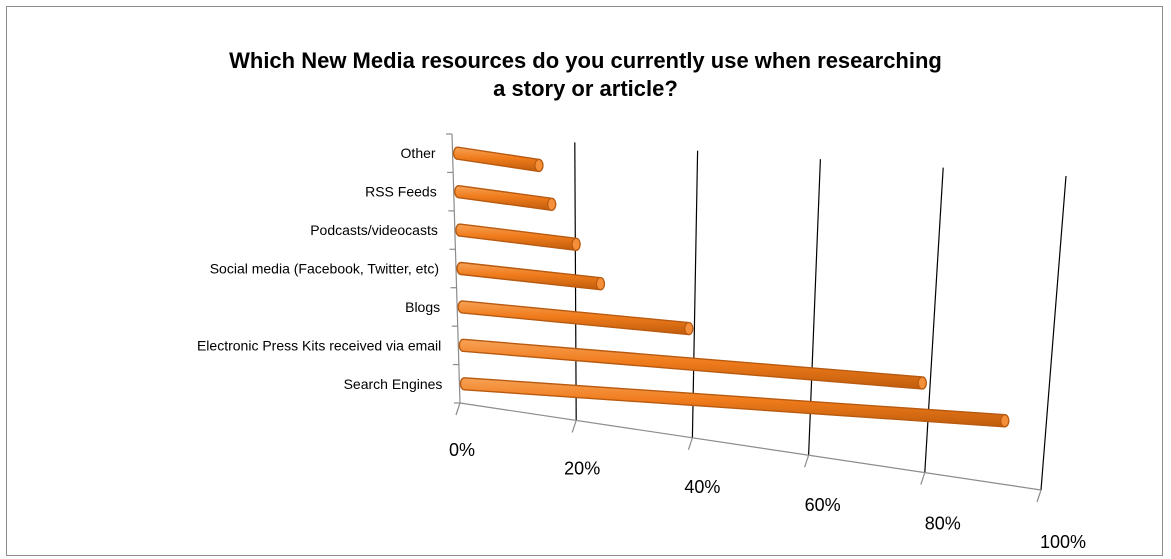 Image resolution: width=1171 pixels, height=559 pixels. Describe the element at coordinates (319, 345) in the screenshot. I see `category-label: Electronic Press Kits received via email` at that location.